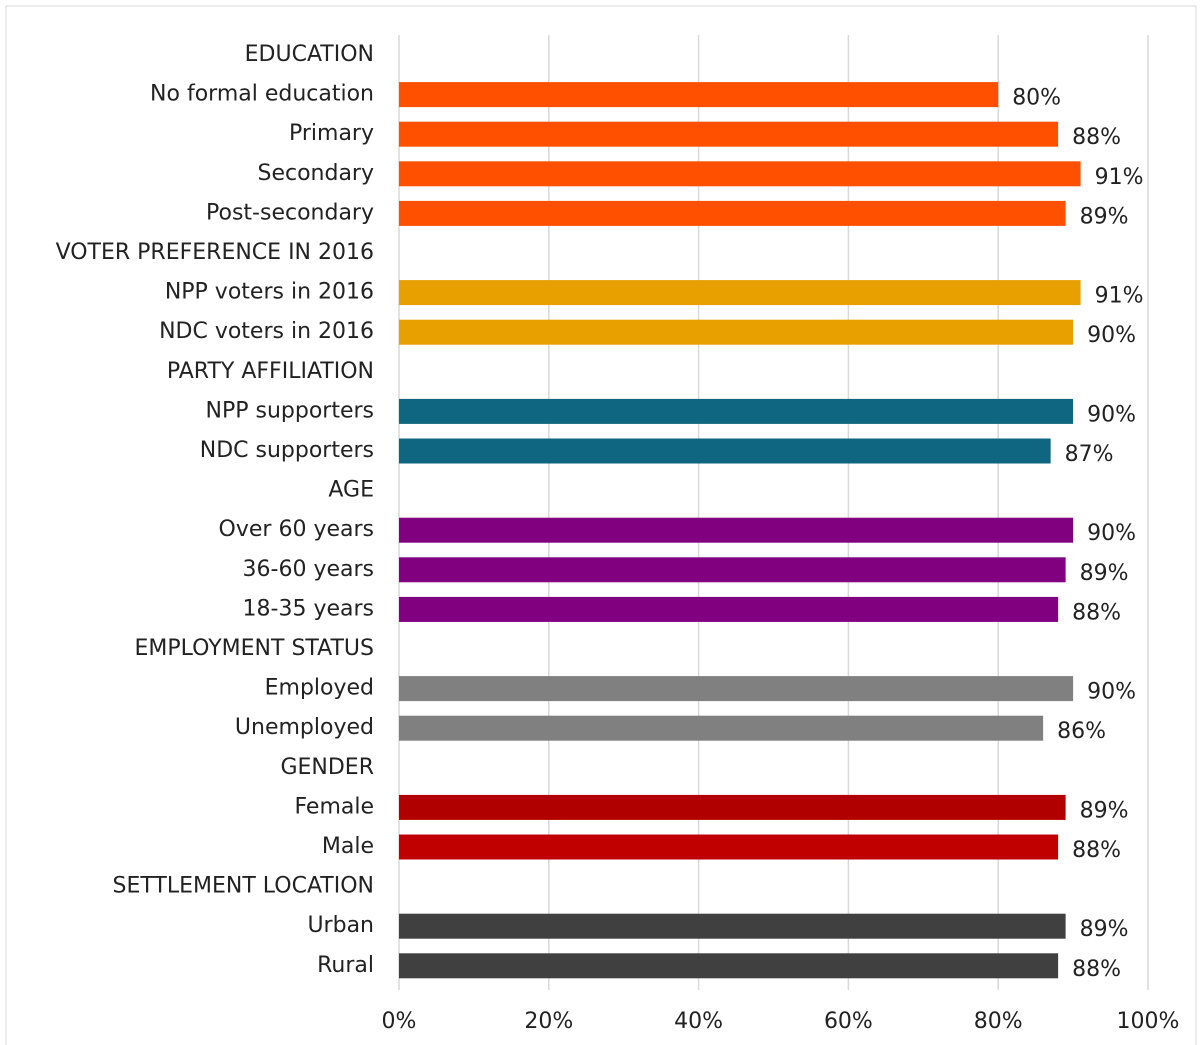 The image size is (1203, 1045). Describe the element at coordinates (315, 173) in the screenshot. I see `y-tick-label: Secondary` at that location.